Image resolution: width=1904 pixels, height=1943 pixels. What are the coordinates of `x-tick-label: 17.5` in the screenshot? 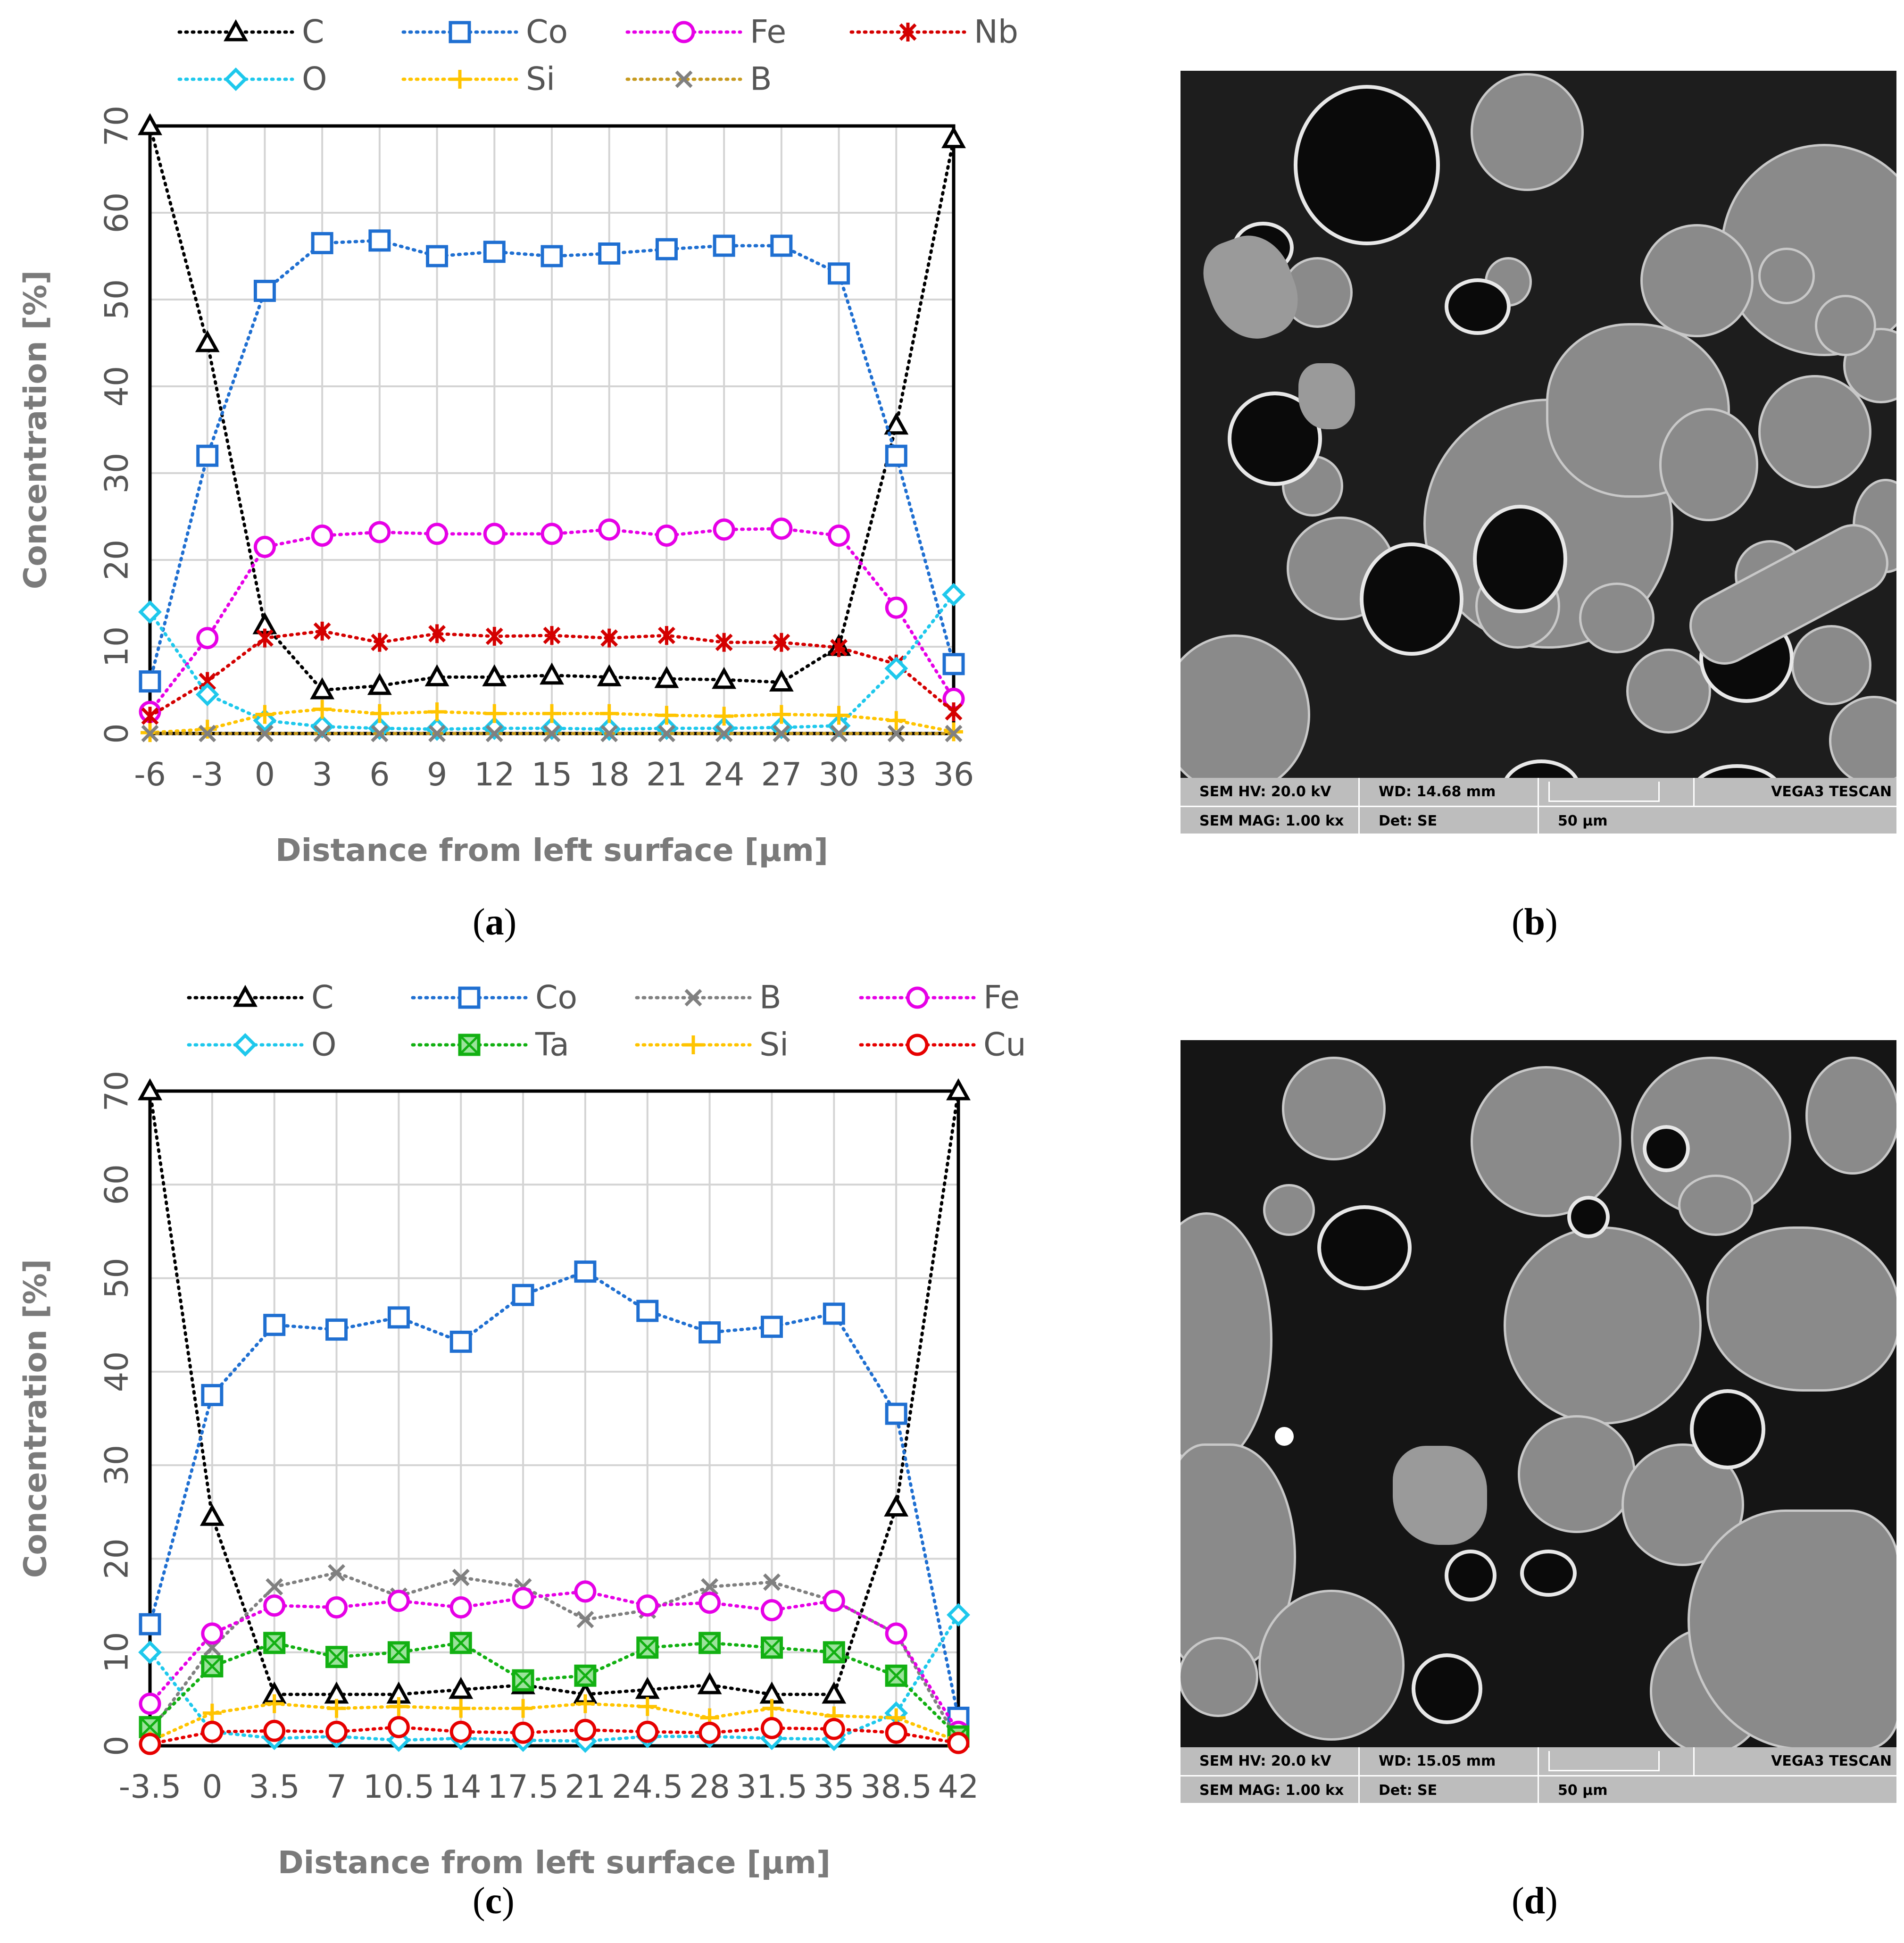 It's located at (522, 1787).